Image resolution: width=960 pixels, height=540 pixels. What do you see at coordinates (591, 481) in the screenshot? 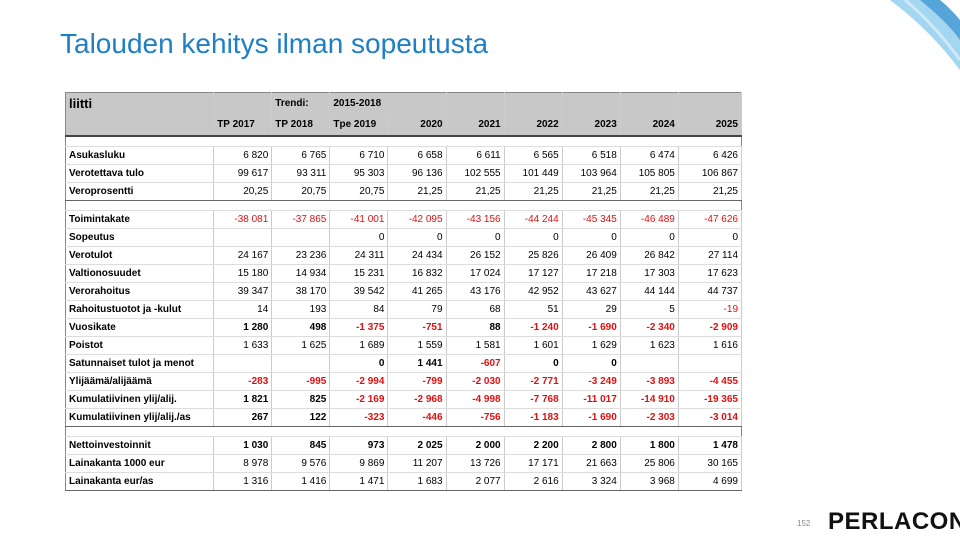
I see `table-cell: 3 324` at bounding box center [591, 481].